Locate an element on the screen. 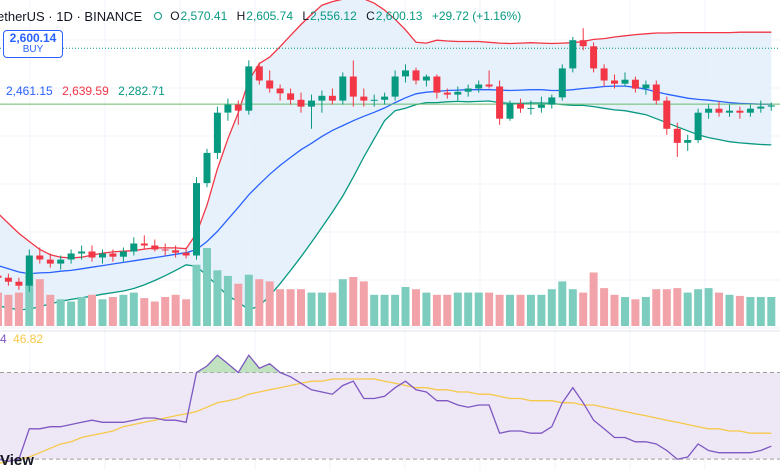 The width and height of the screenshot is (780, 470). reference-lines is located at coordinates (390, 76).